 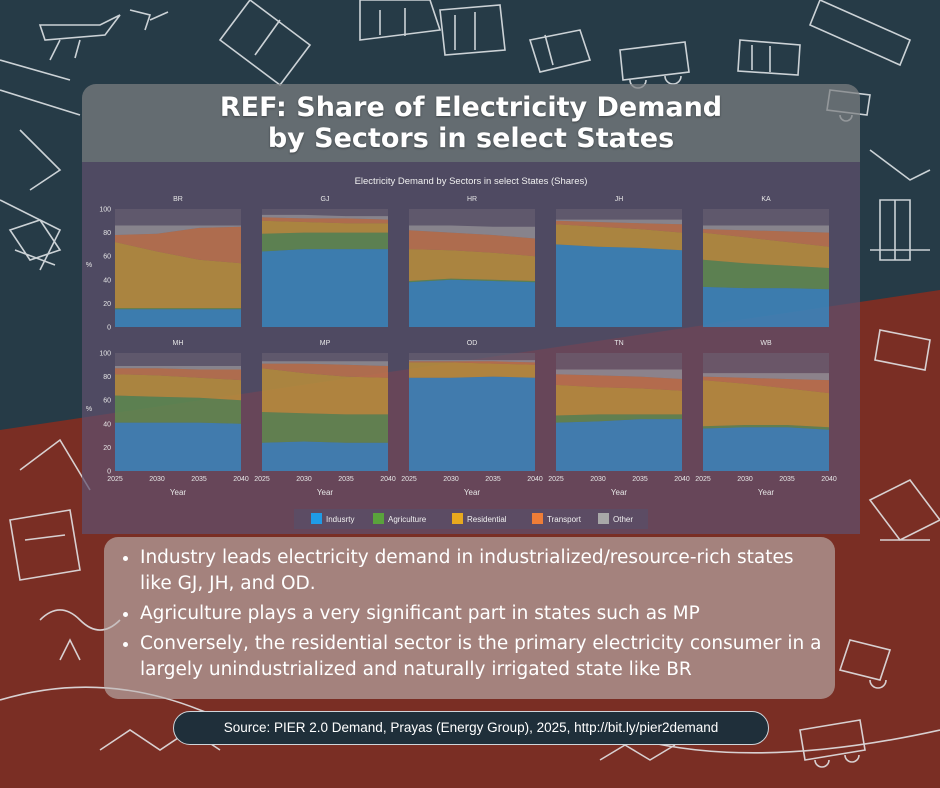 I want to click on legend-label-transport: Transport, so click(x=564, y=519).